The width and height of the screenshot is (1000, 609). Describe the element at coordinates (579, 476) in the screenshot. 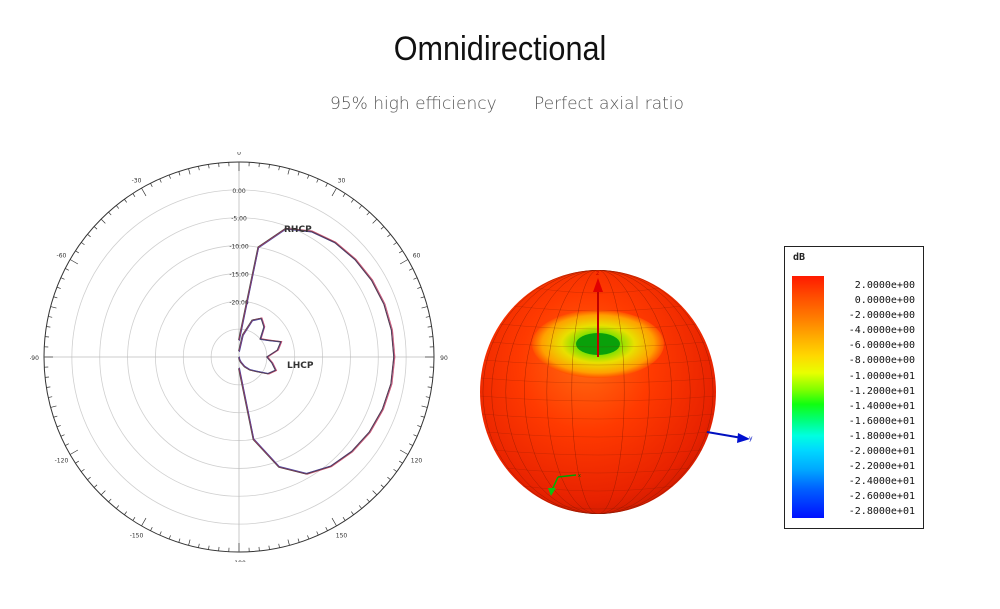

I see `axis-label-x: x` at that location.